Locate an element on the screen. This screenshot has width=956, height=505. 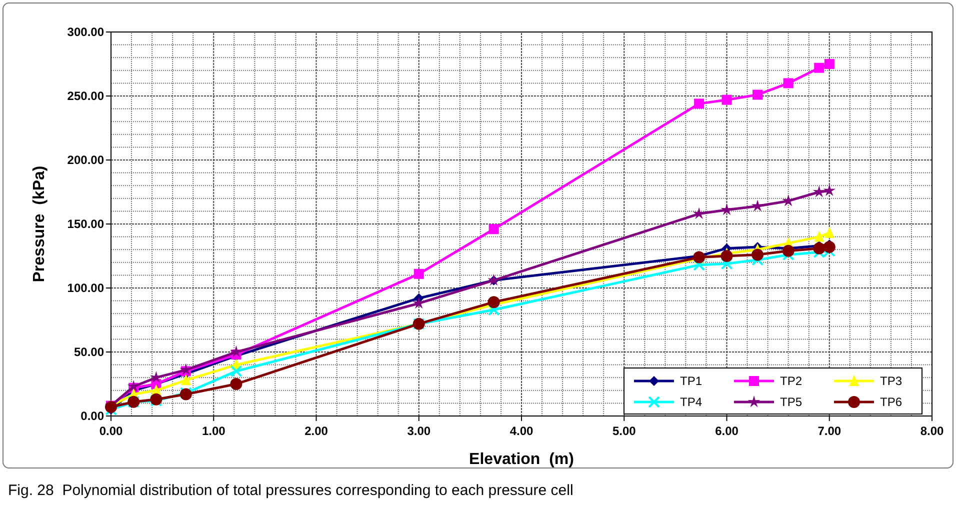
y-axis-title: Pressure (kPa) is located at coordinates (39, 224).